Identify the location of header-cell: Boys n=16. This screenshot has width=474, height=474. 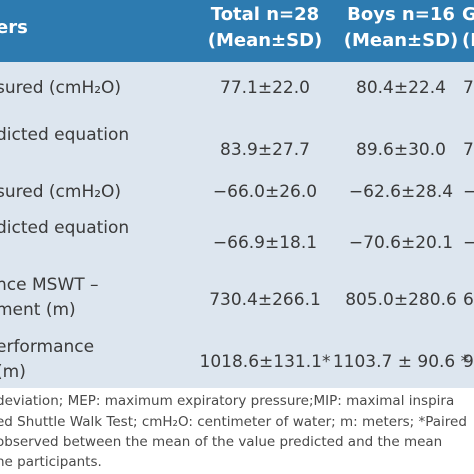
(401, 14).